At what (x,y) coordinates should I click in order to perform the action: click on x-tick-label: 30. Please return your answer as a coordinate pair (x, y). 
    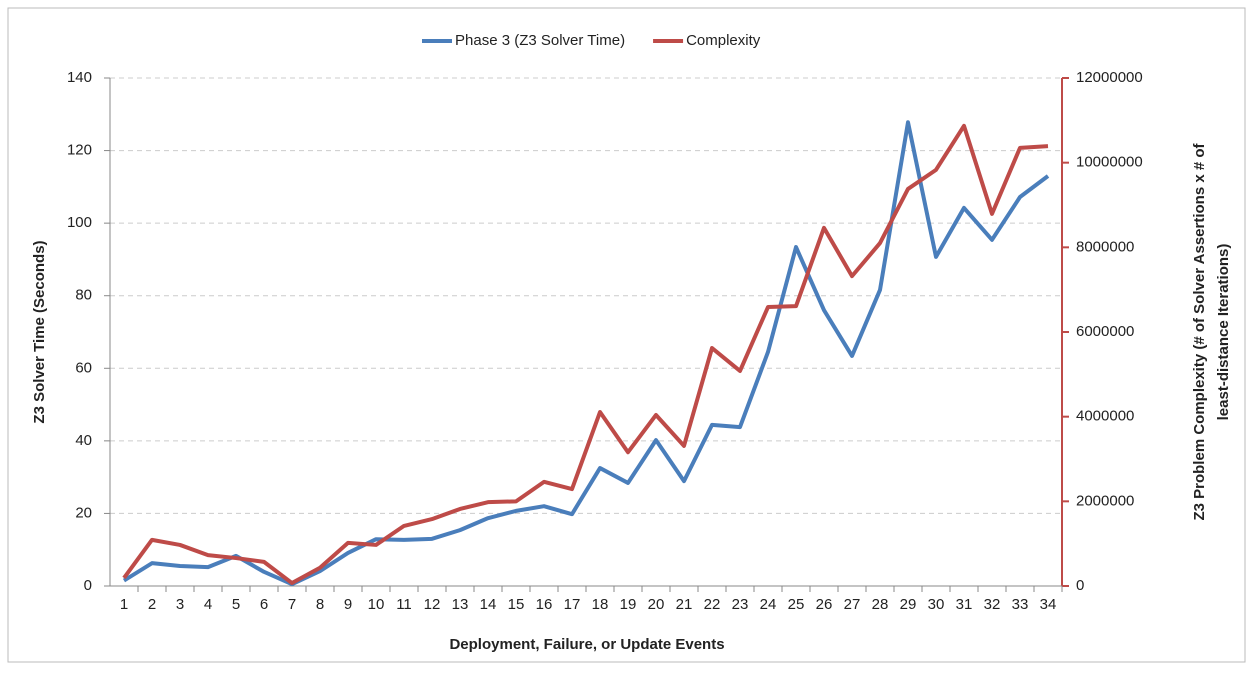
    Looking at the image, I should click on (936, 604).